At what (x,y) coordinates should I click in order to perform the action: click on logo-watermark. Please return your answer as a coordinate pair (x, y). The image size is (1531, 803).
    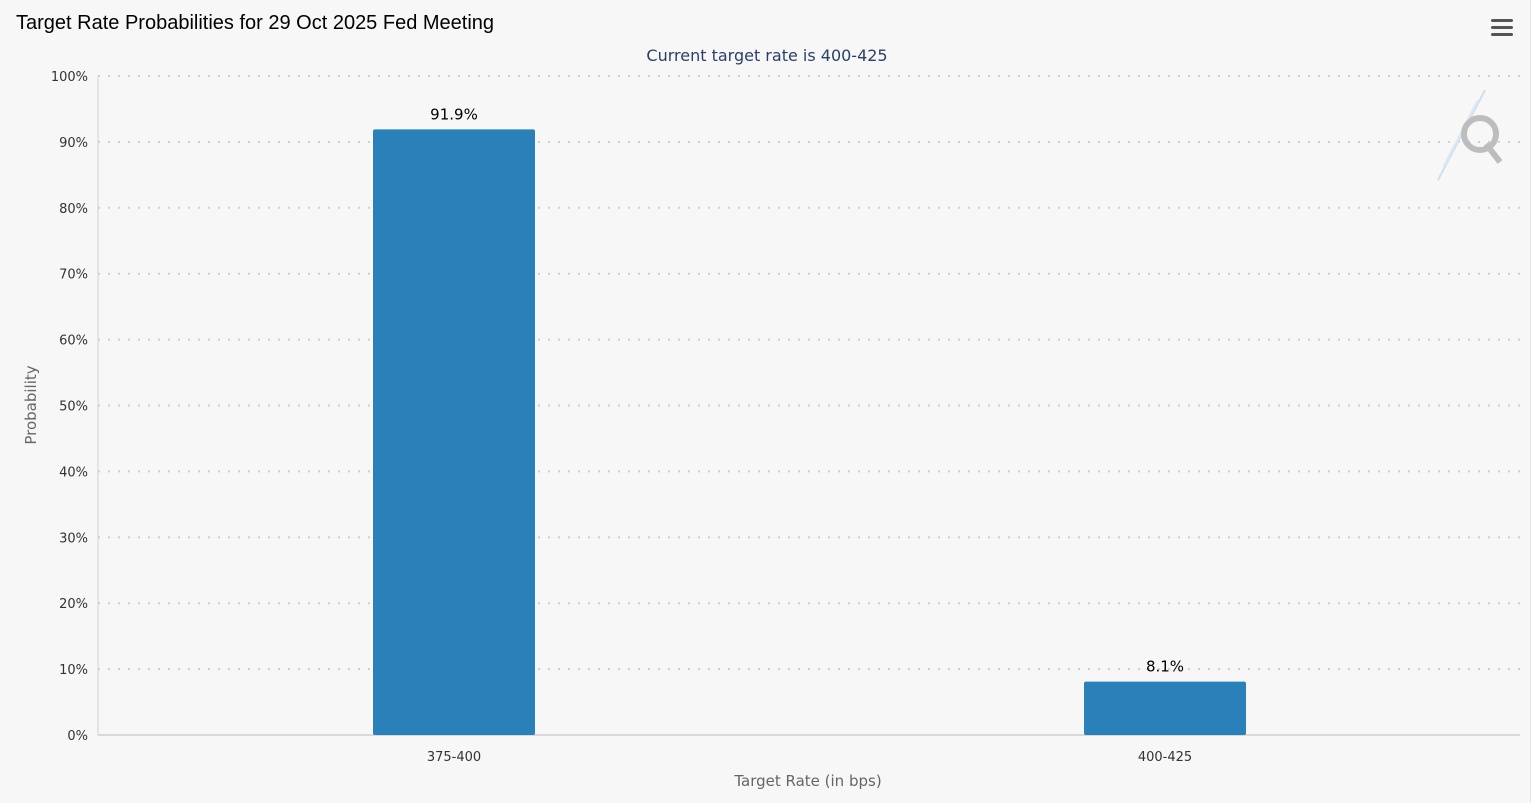
    Looking at the image, I should click on (1470, 135).